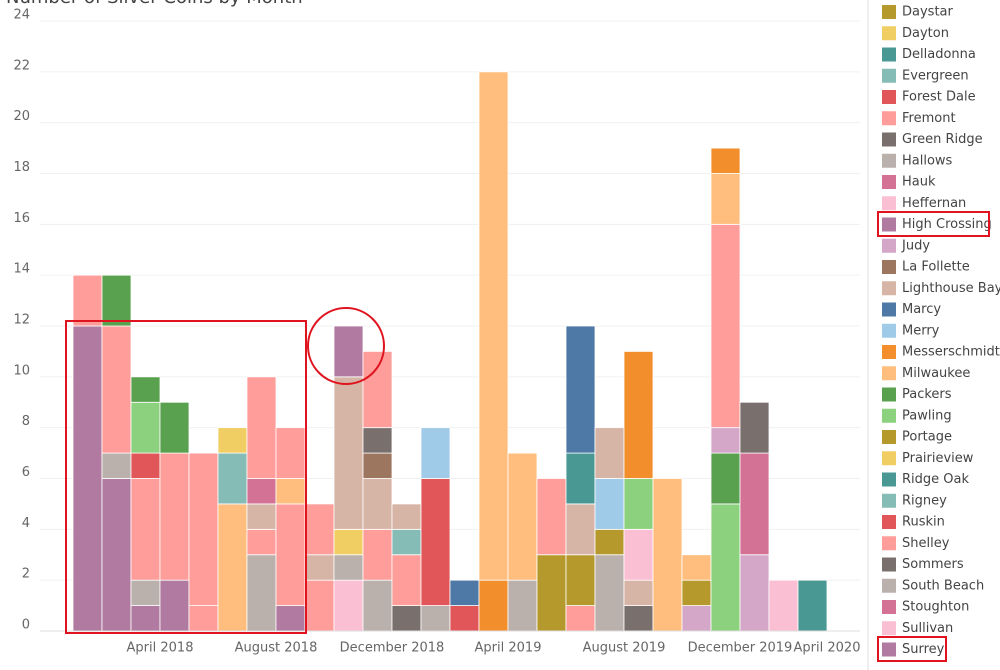 The image size is (1000, 670). I want to click on legend-label: Daystar, so click(928, 12).